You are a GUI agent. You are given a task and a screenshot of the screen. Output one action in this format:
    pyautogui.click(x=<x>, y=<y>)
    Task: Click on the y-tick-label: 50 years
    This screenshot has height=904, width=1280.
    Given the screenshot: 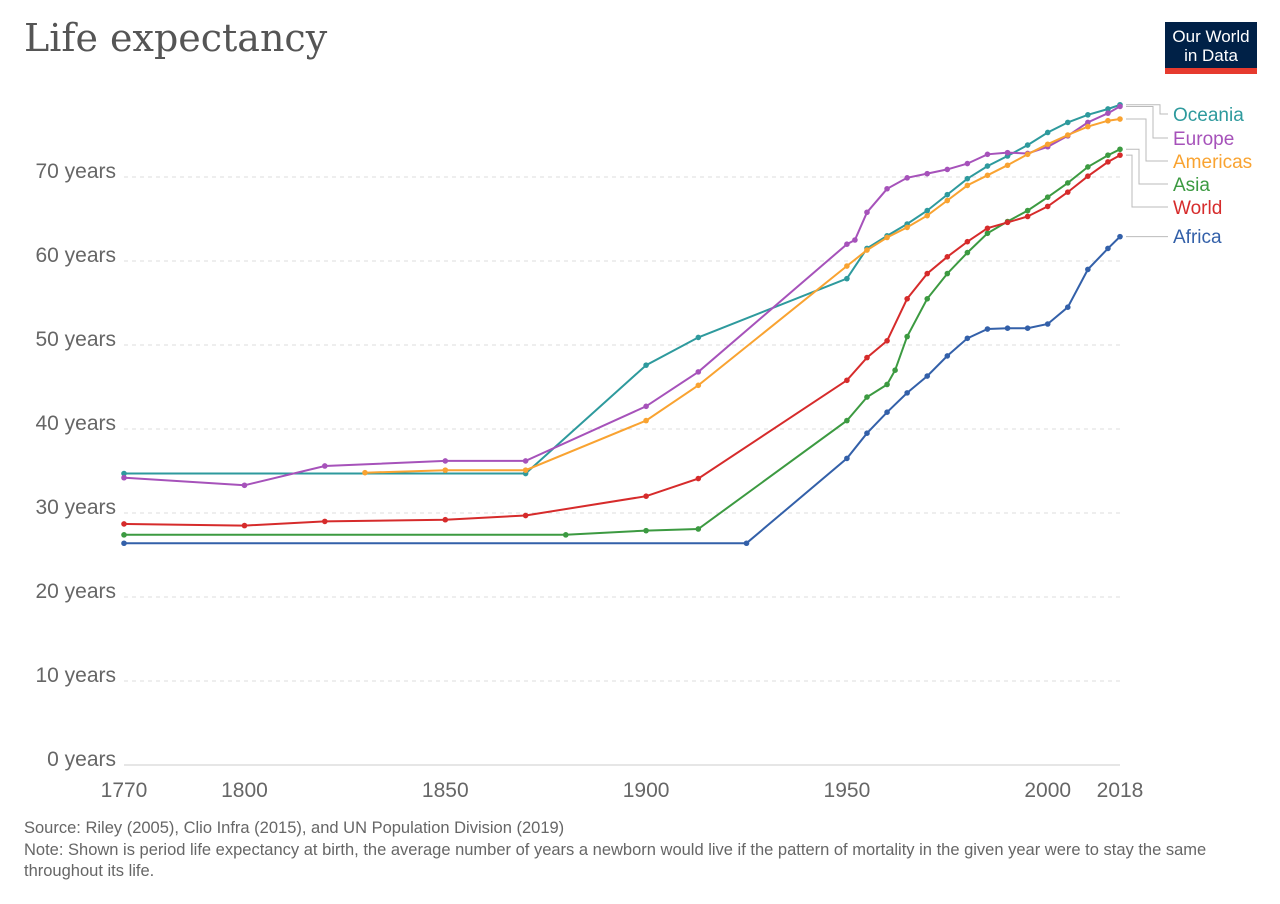 What is the action you would take?
    pyautogui.click(x=75, y=339)
    